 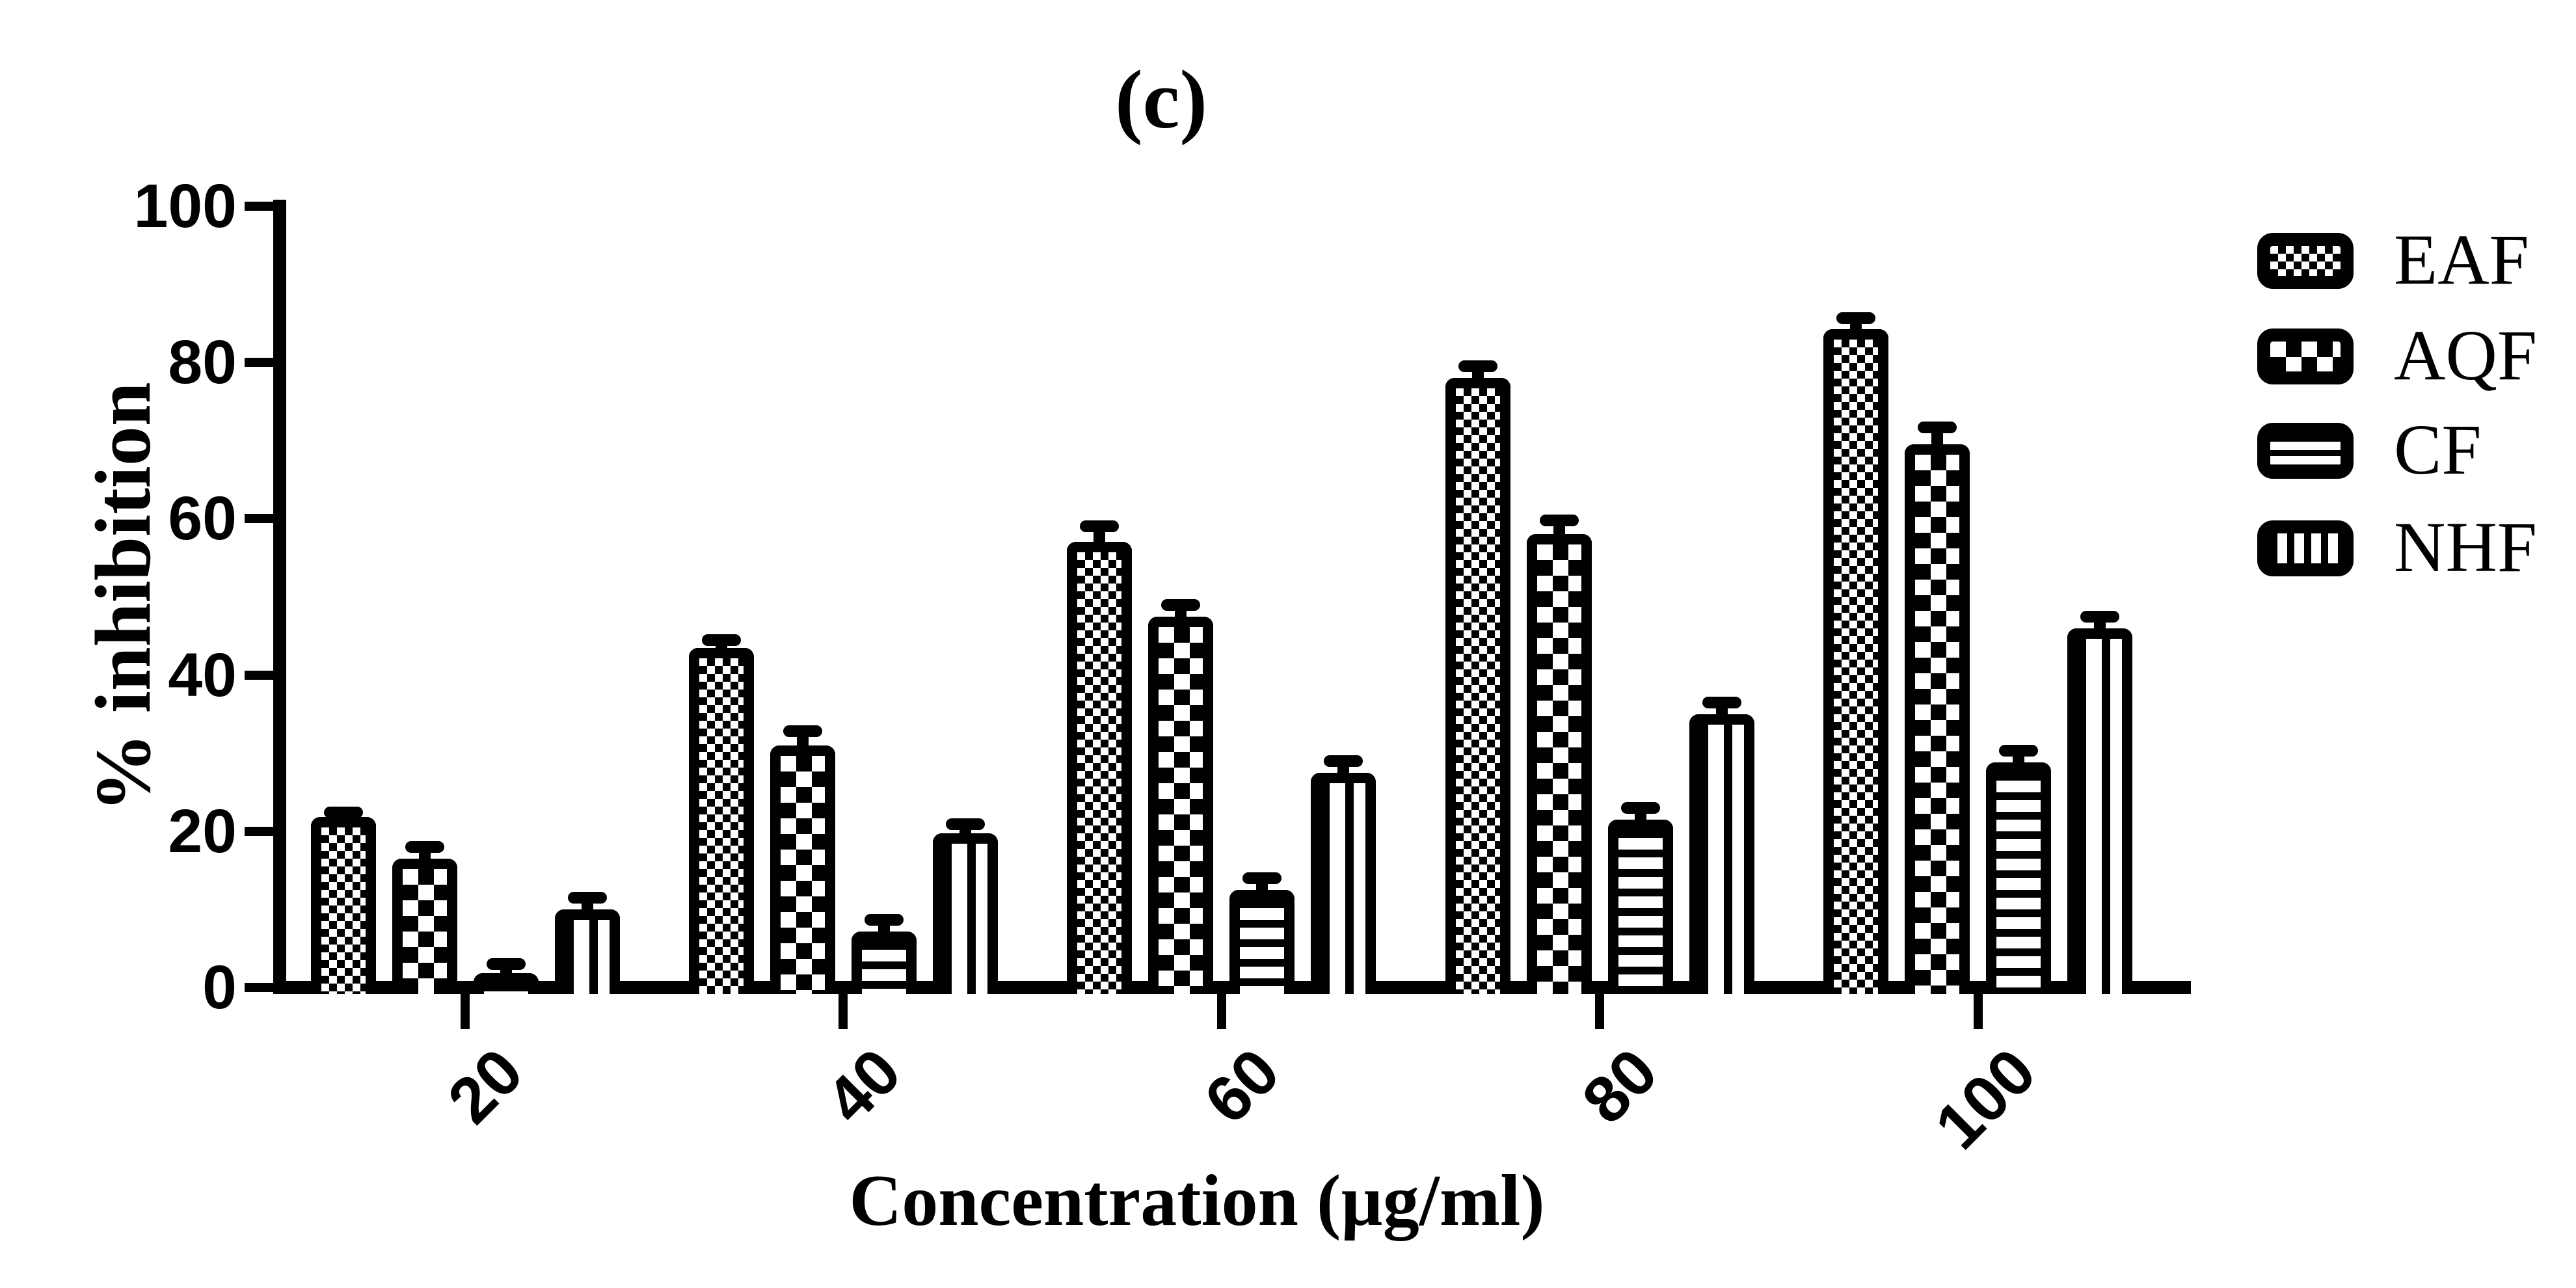 What do you see at coordinates (2305, 261) in the screenshot?
I see `fine-checker-swatch-icon` at bounding box center [2305, 261].